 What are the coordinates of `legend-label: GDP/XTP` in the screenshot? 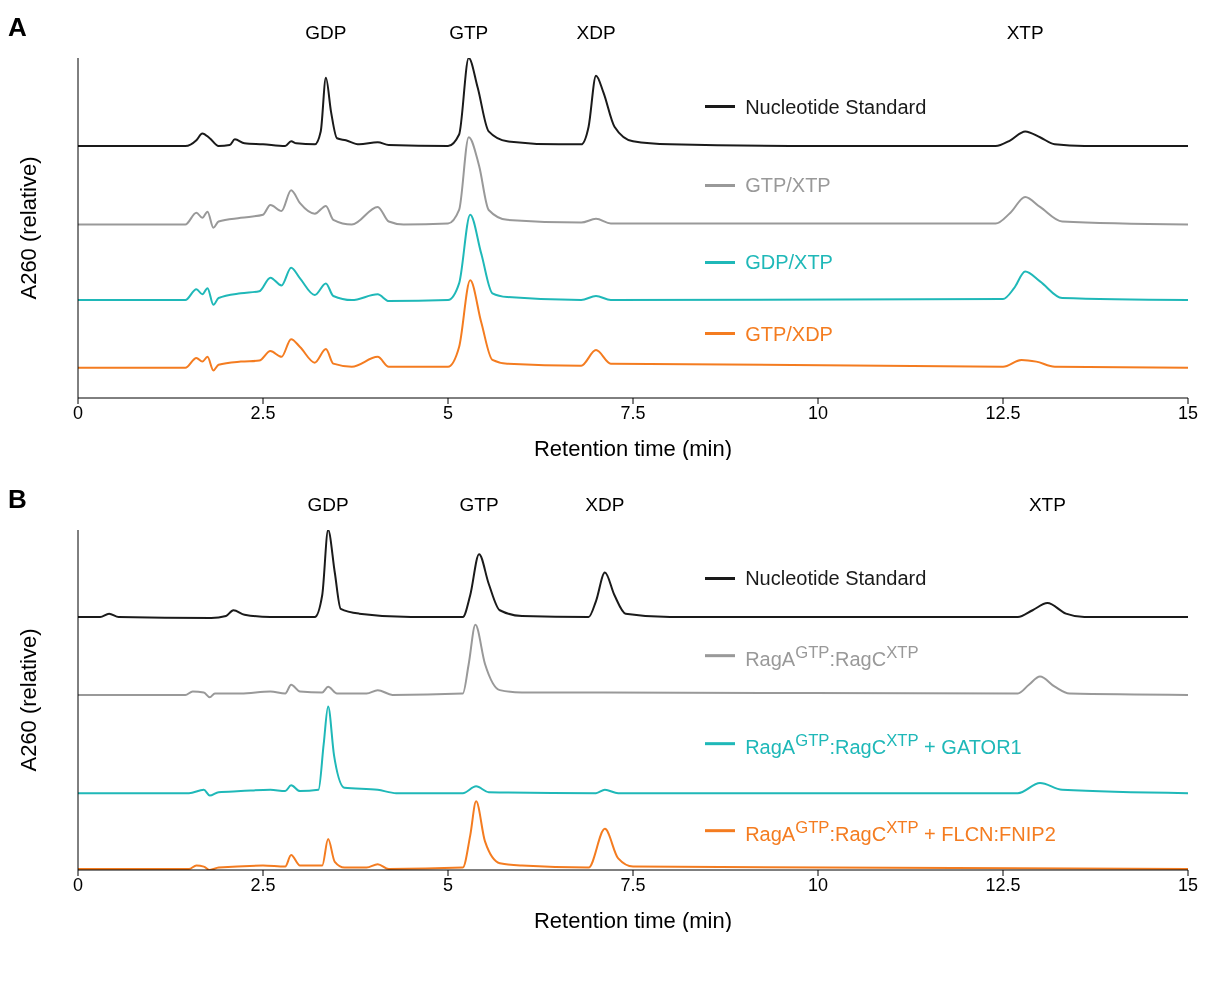 It's located at (789, 263).